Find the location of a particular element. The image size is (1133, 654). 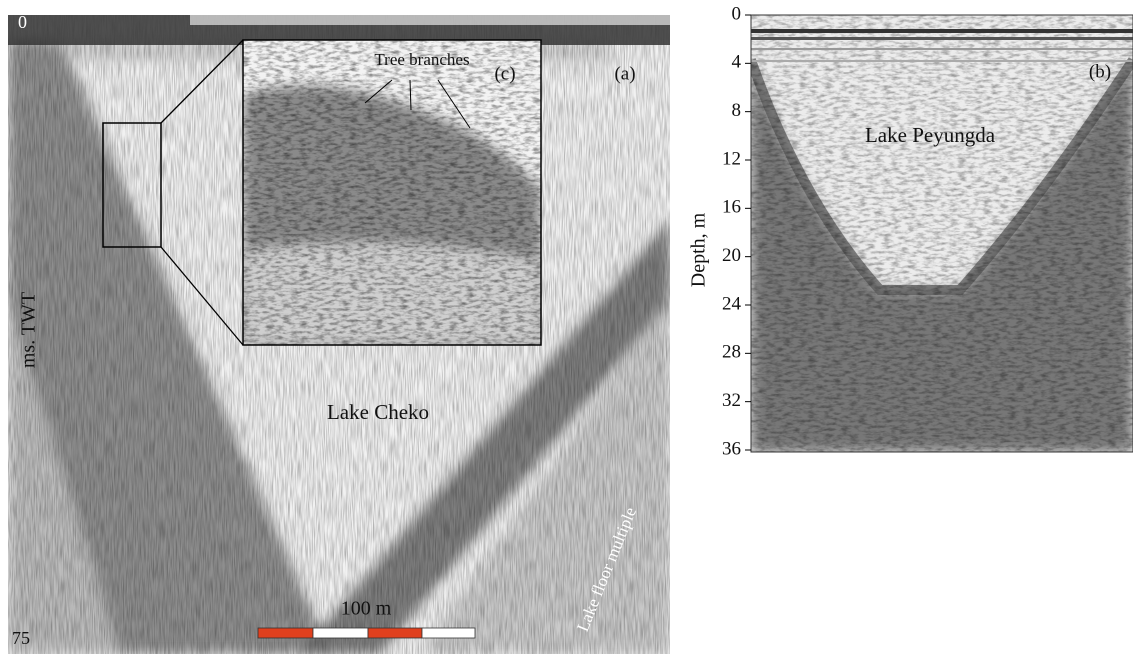

y-tick-label: 12 is located at coordinates (731, 158).